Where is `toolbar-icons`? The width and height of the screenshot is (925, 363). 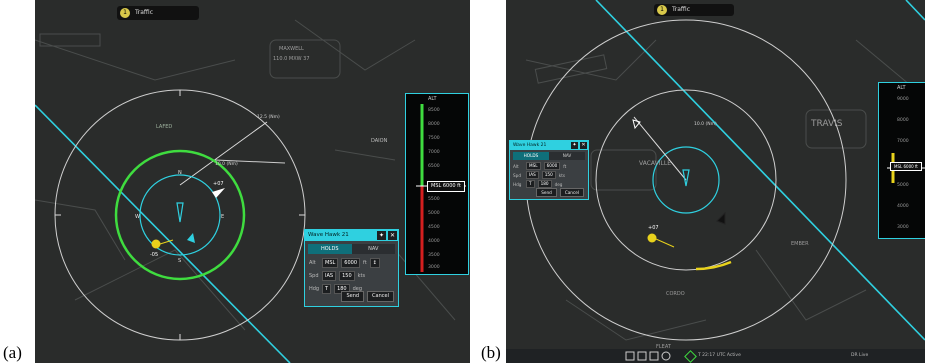
toolbar-icons is located at coordinates (648, 356).